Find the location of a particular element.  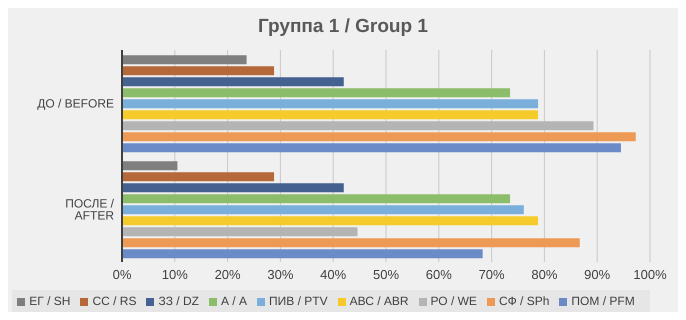

legend-label: ПОМ / PFM is located at coordinates (603, 301).